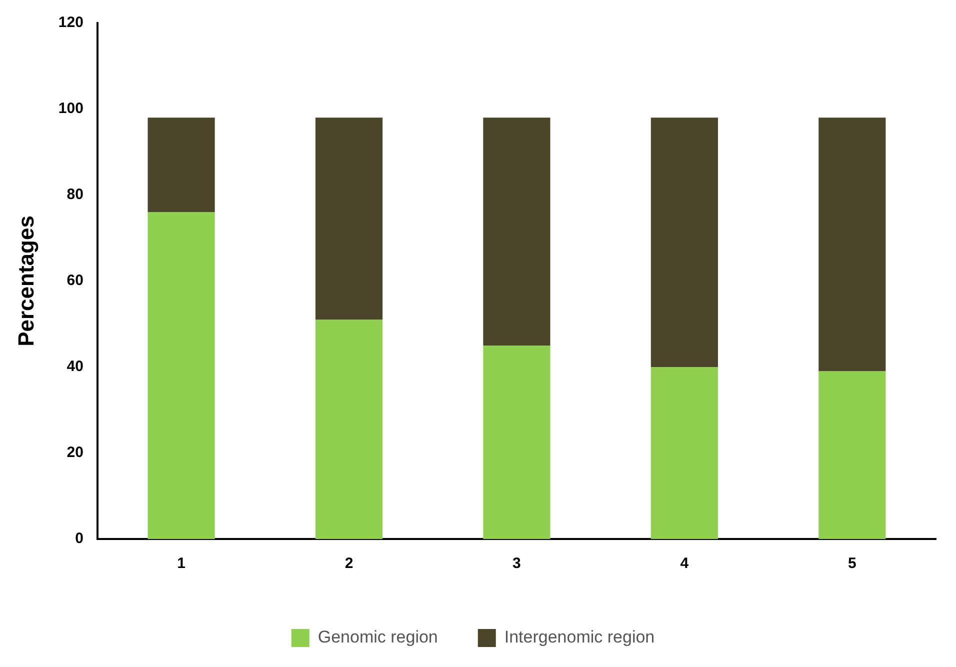  What do you see at coordinates (378, 637) in the screenshot?
I see `legend-label: Genomic region` at bounding box center [378, 637].